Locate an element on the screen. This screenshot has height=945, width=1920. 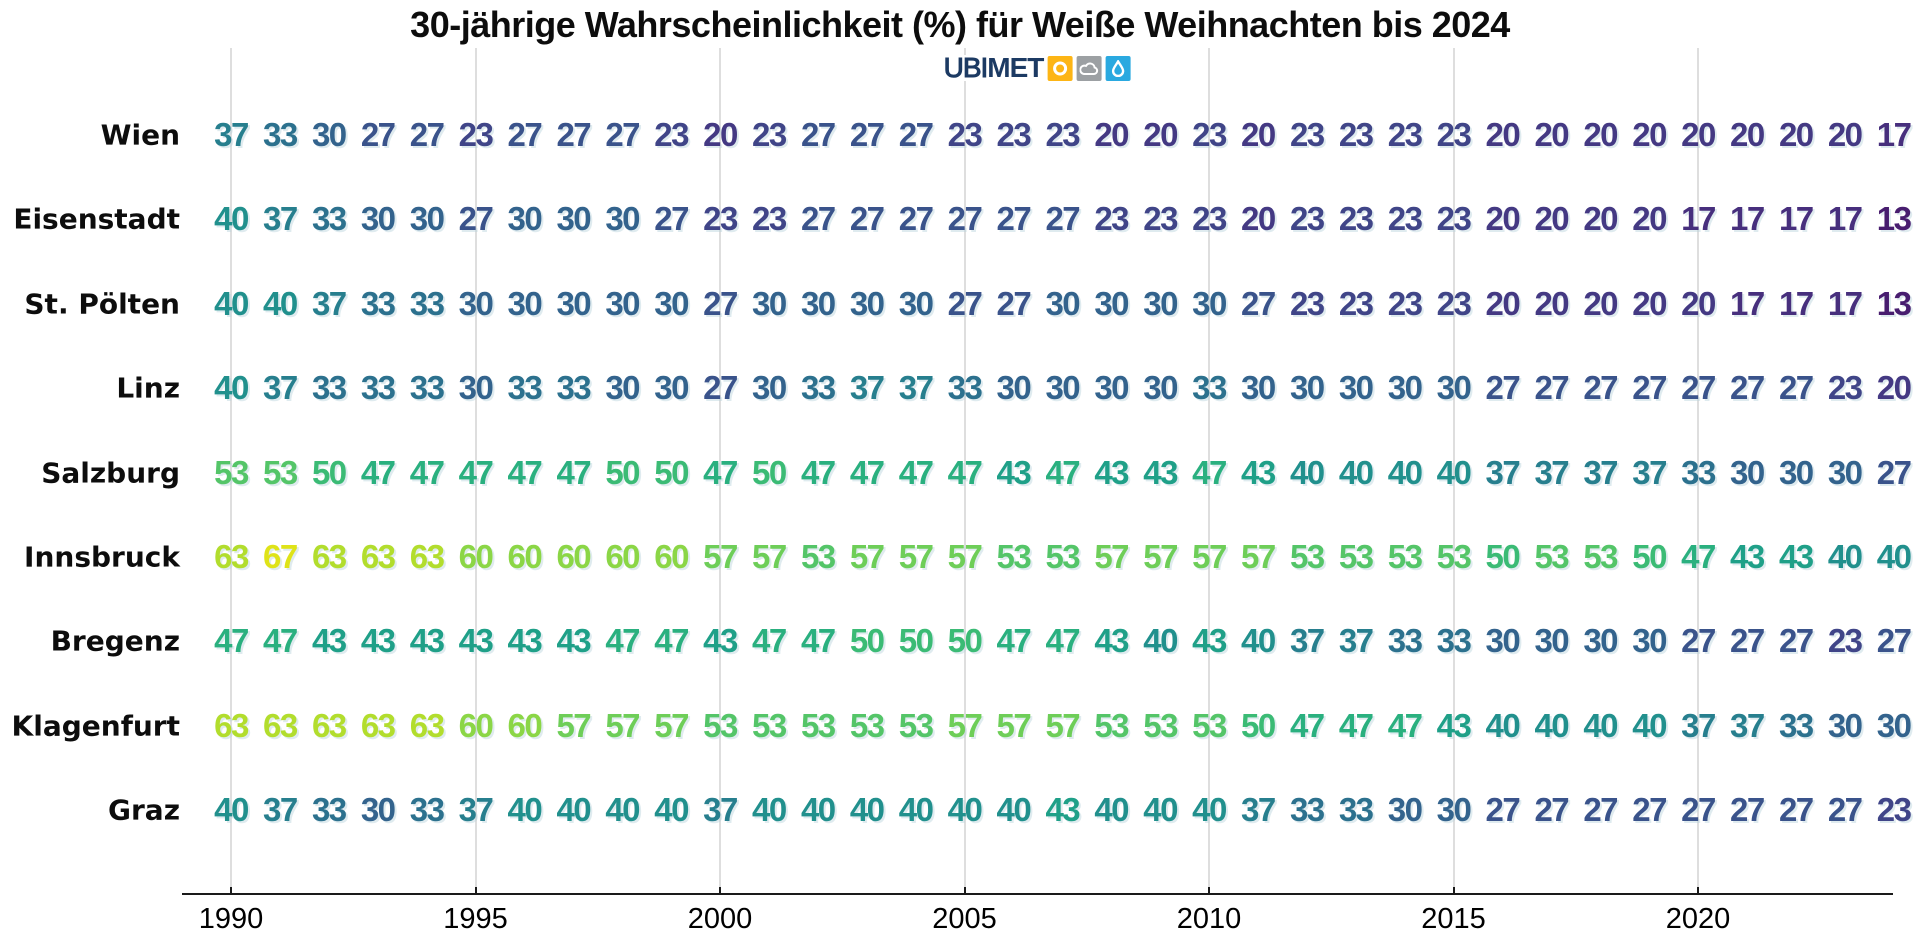
gridline-2015 is located at coordinates (1453, 471).